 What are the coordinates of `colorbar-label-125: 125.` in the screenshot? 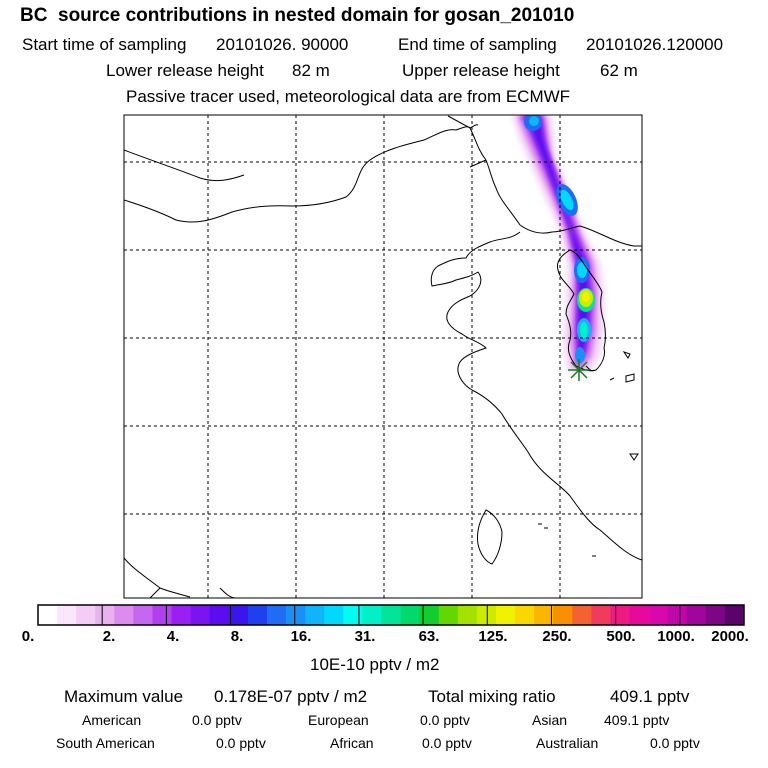 It's located at (493, 636).